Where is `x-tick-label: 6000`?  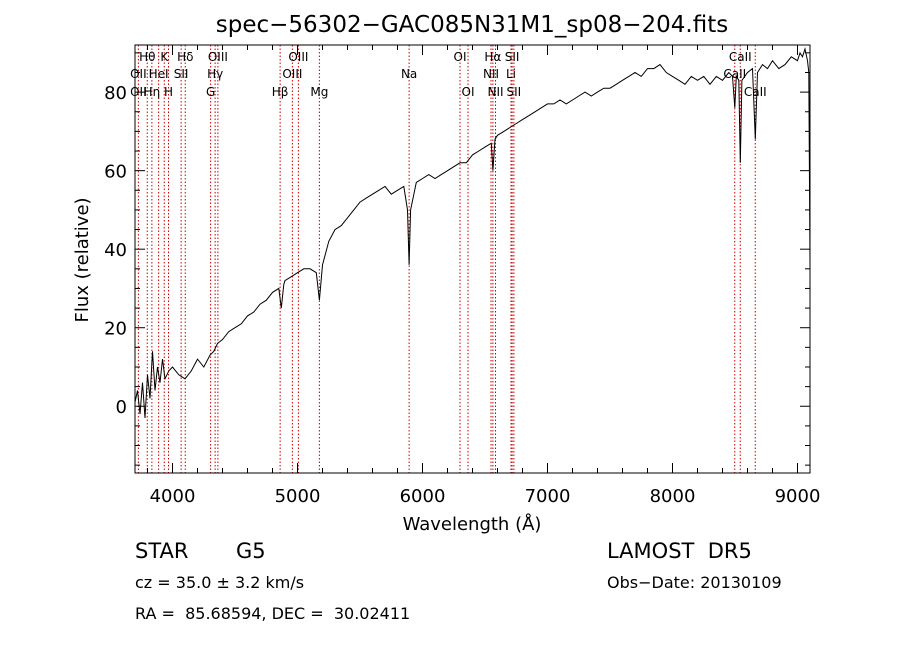 x-tick-label: 6000 is located at coordinates (423, 496).